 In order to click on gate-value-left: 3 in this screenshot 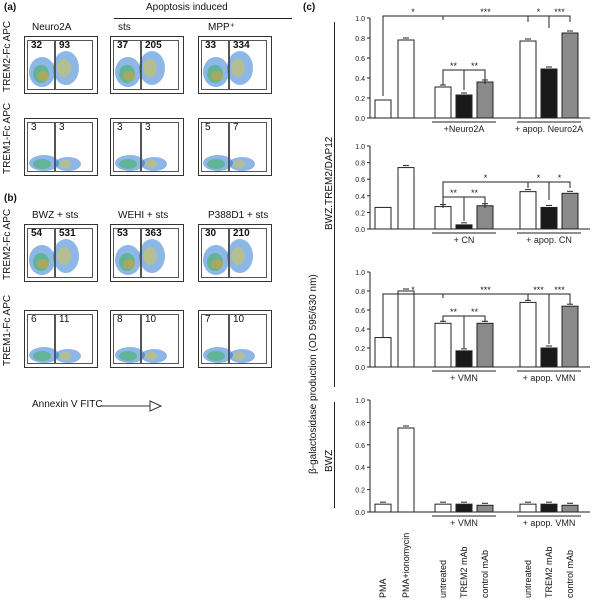, I will do `click(120, 127)`.